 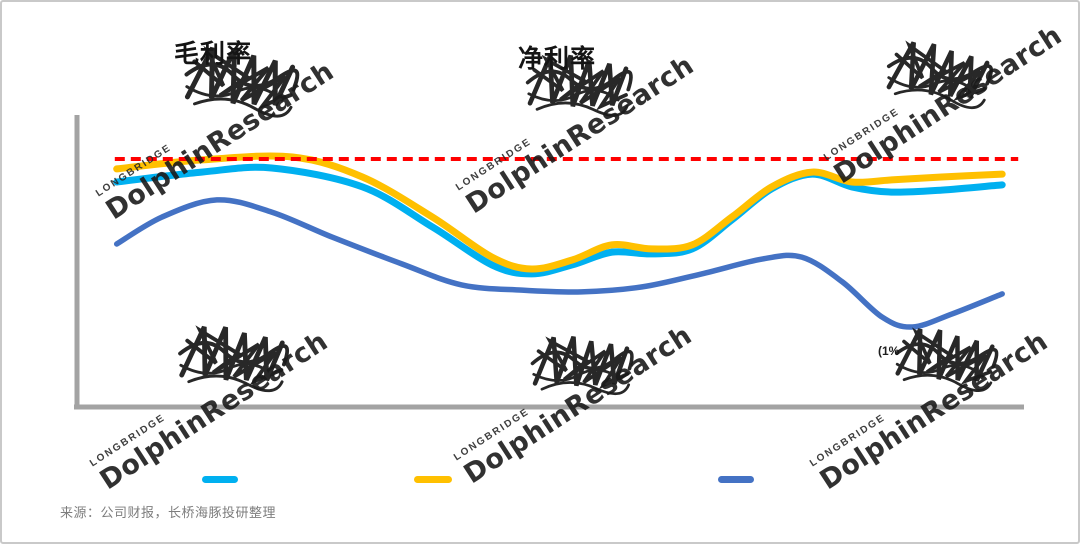 What do you see at coordinates (168, 512) in the screenshot?
I see `source-note: 来源：公司财报，长桥海豚投研整理` at bounding box center [168, 512].